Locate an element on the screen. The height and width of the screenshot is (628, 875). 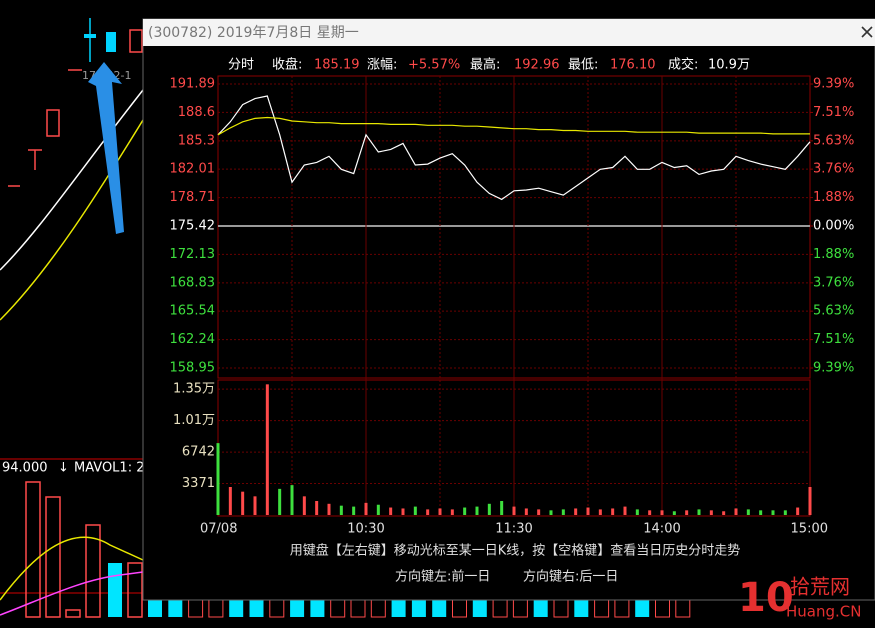
info-value: 192.96 is located at coordinates (537, 65).